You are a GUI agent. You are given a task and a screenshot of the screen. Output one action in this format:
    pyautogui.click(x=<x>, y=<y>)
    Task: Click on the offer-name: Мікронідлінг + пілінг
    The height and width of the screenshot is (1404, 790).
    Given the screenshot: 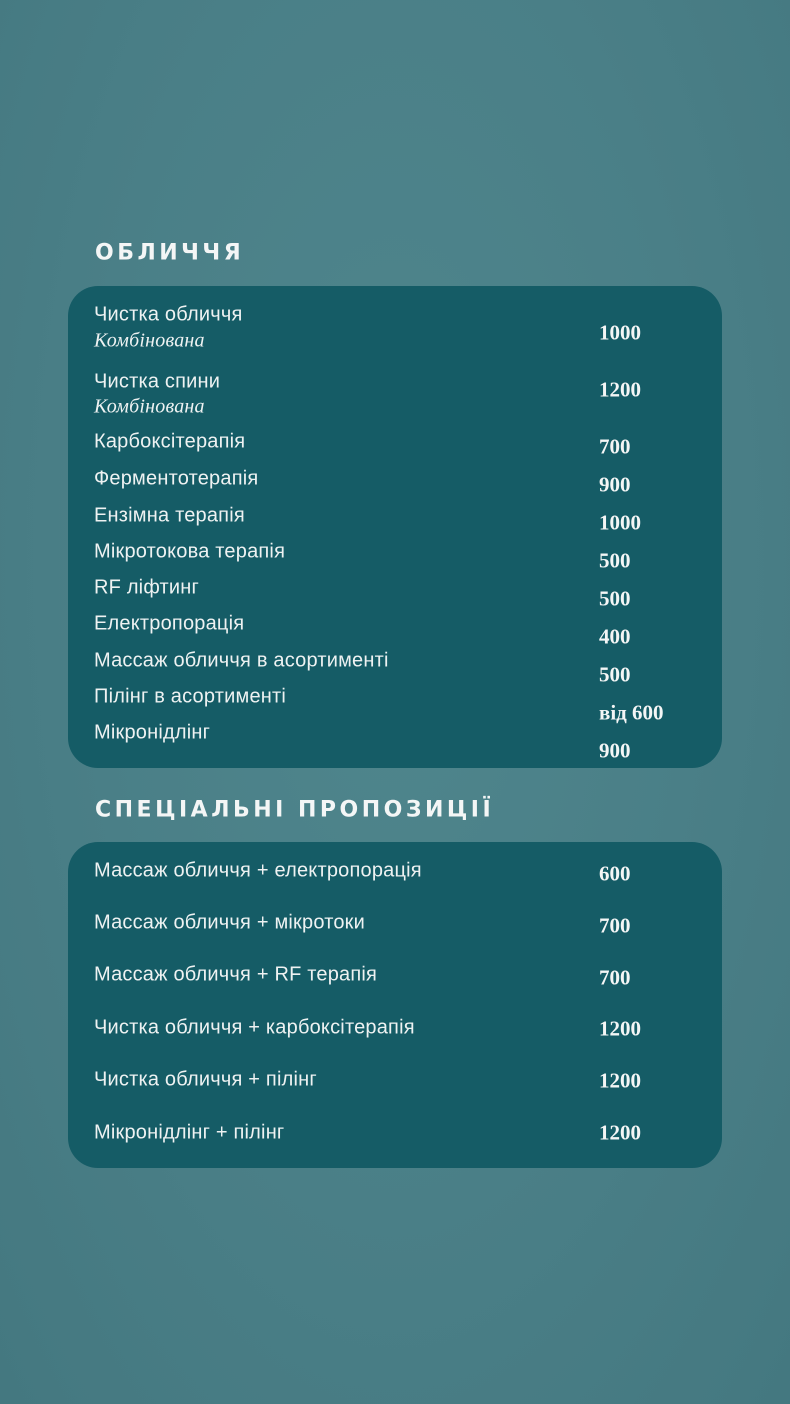 What is the action you would take?
    pyautogui.click(x=189, y=1132)
    